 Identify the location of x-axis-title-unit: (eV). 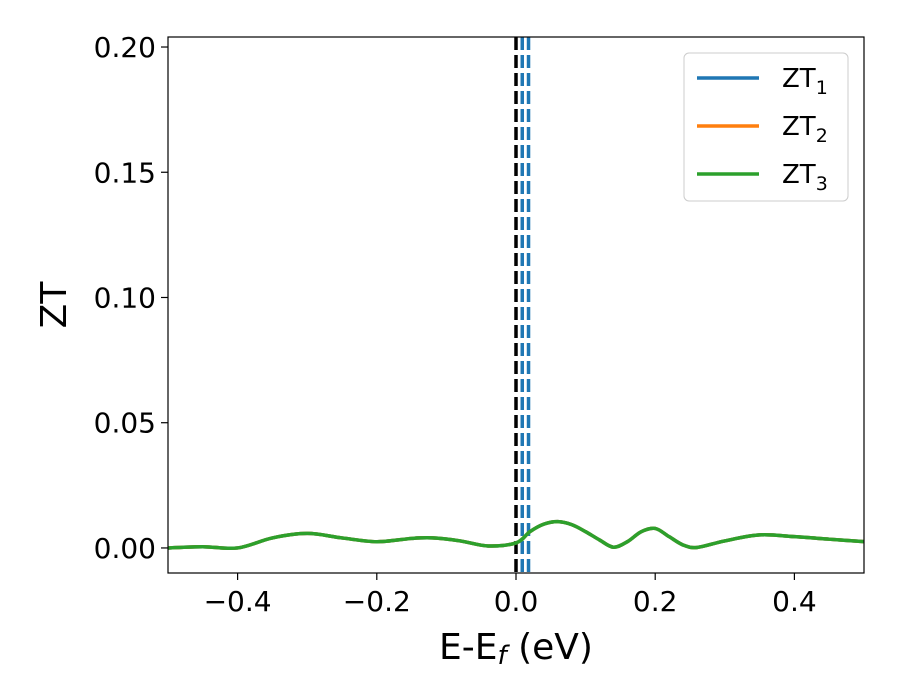
(555, 647).